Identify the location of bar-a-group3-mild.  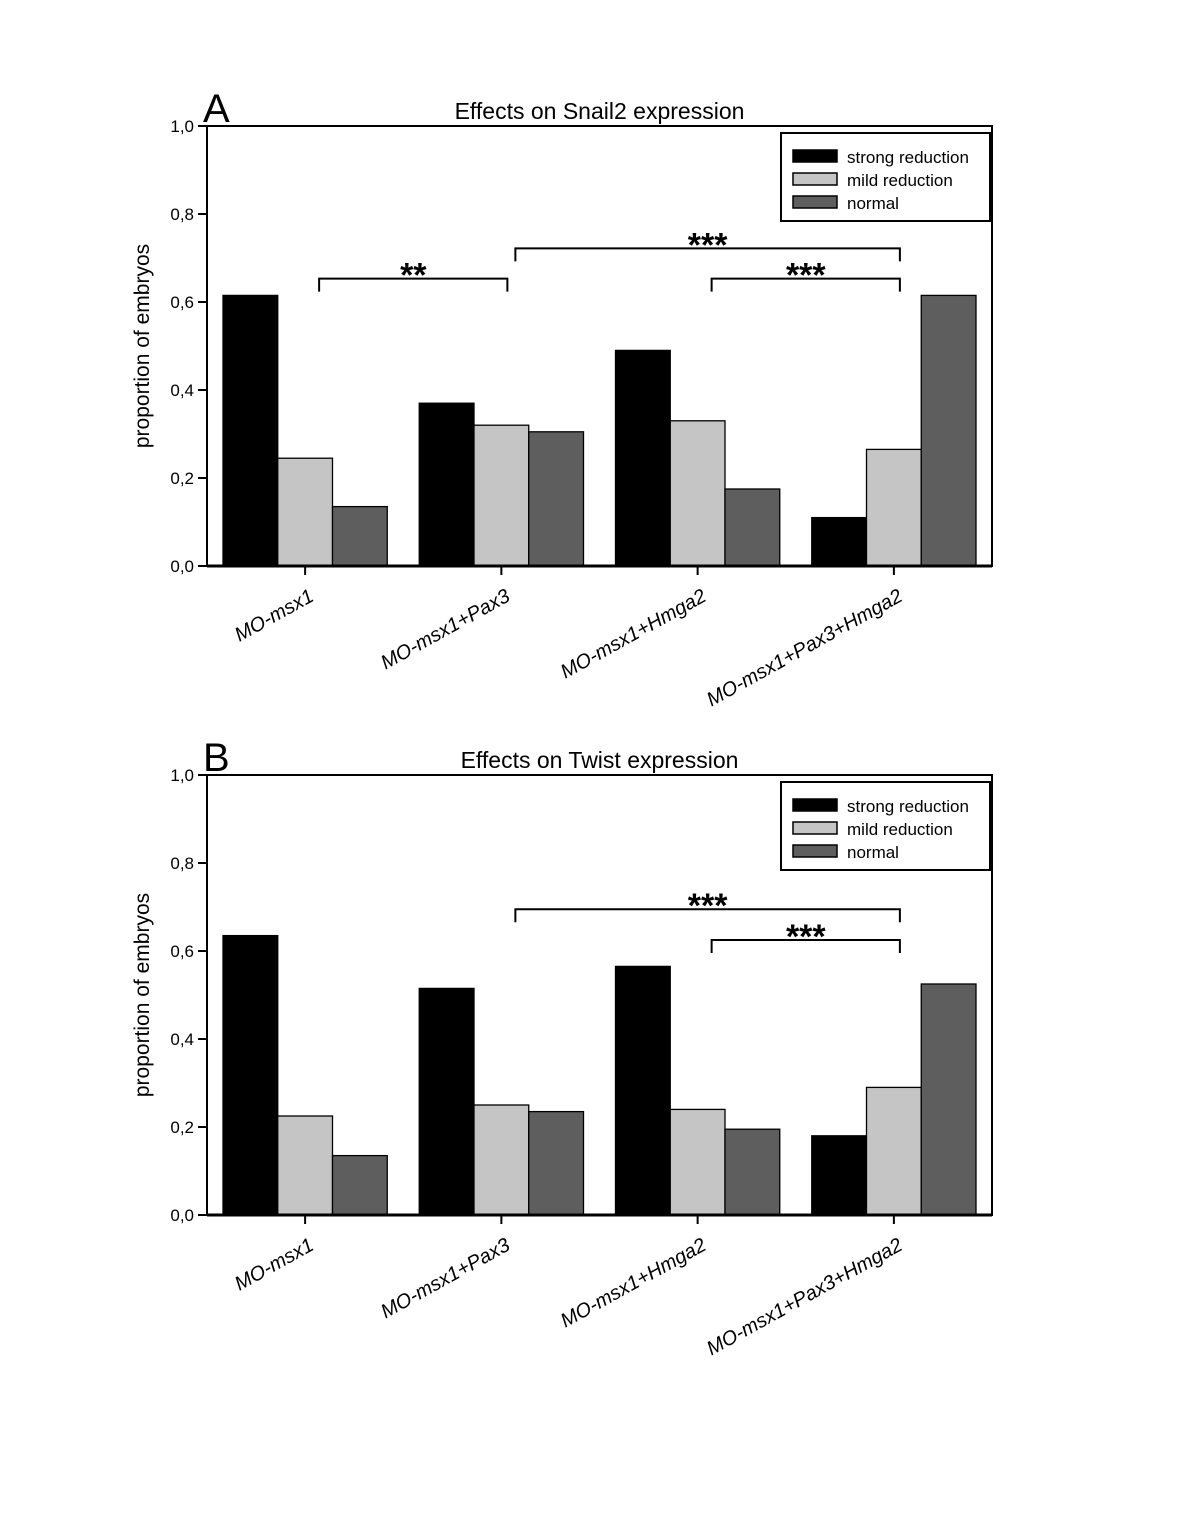
(697, 493).